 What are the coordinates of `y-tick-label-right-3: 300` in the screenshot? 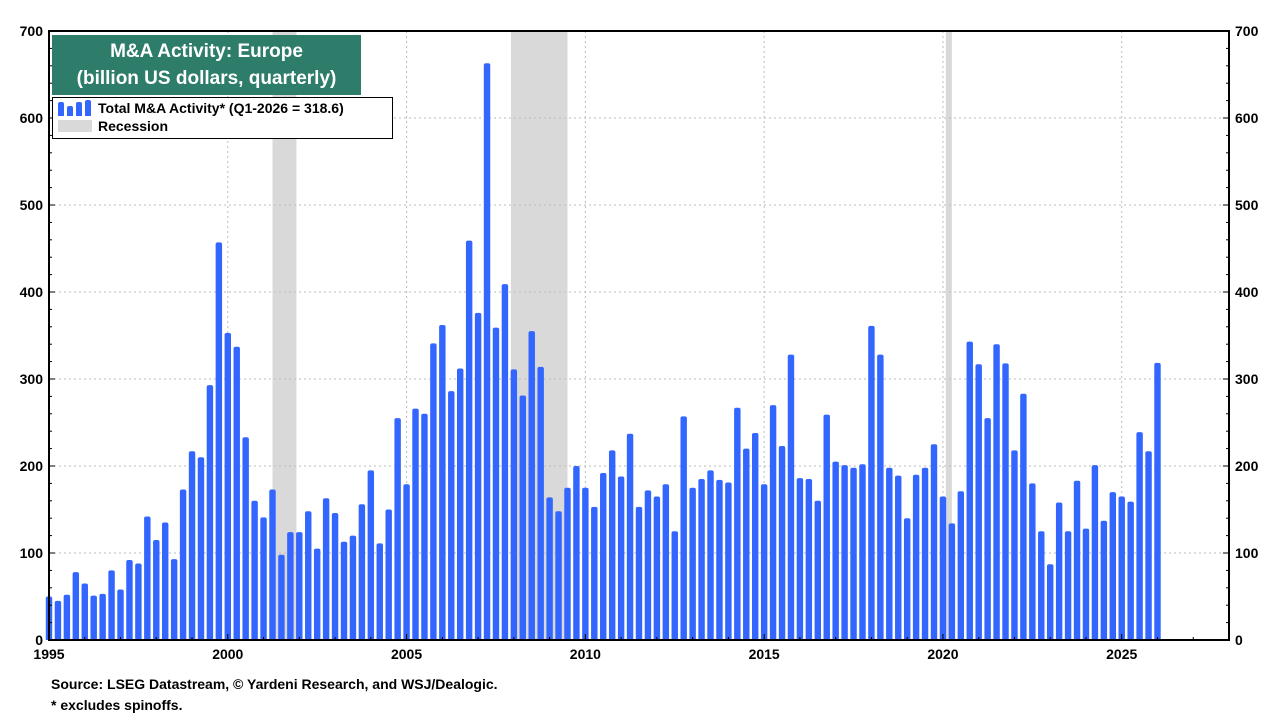 It's located at (1247, 379).